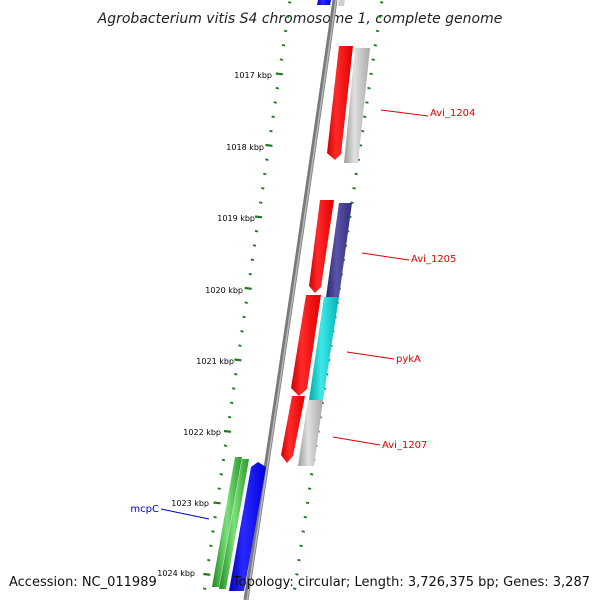  I want to click on ruler-label-1019: 1019 kbp, so click(236, 218).